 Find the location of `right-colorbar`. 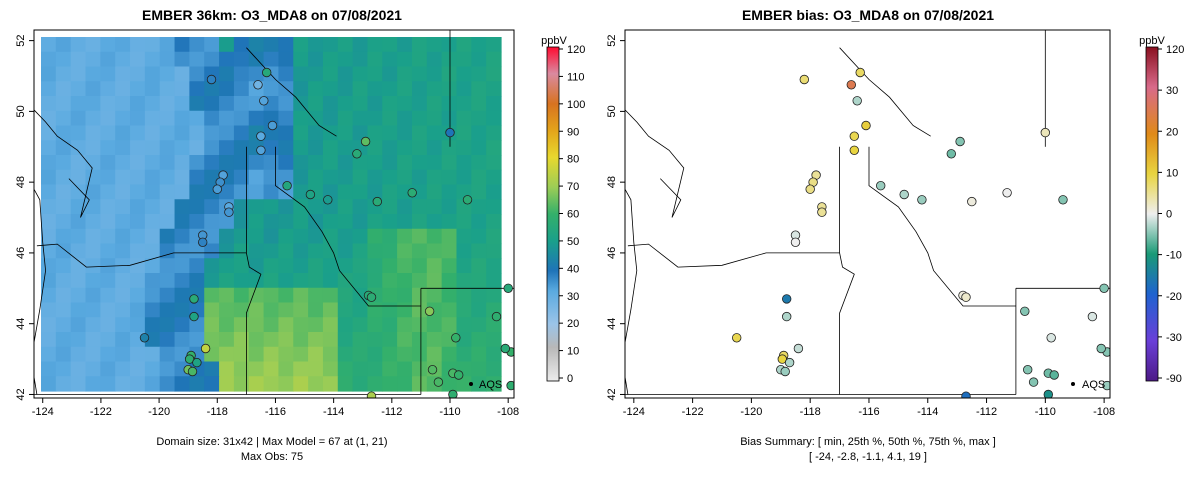

right-colorbar is located at coordinates (1152, 214).